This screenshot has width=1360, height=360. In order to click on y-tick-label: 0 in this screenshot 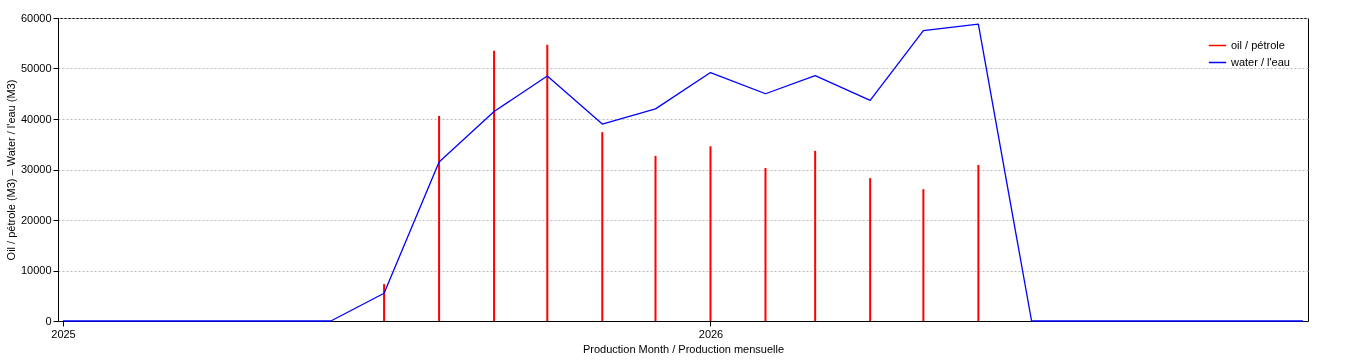, I will do `click(48, 320)`.